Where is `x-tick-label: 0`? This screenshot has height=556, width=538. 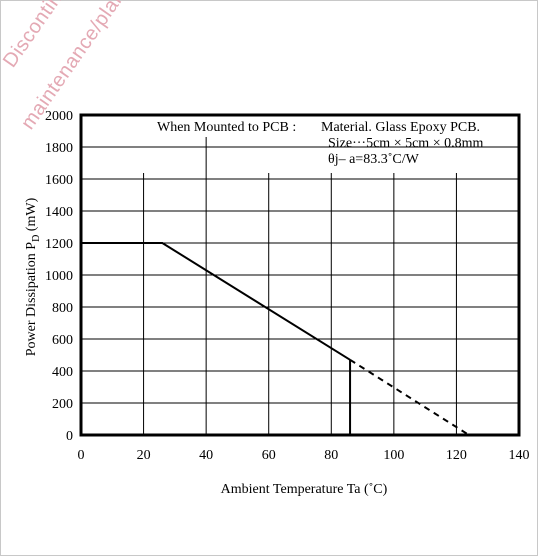 x-tick-label: 0 is located at coordinates (81, 455).